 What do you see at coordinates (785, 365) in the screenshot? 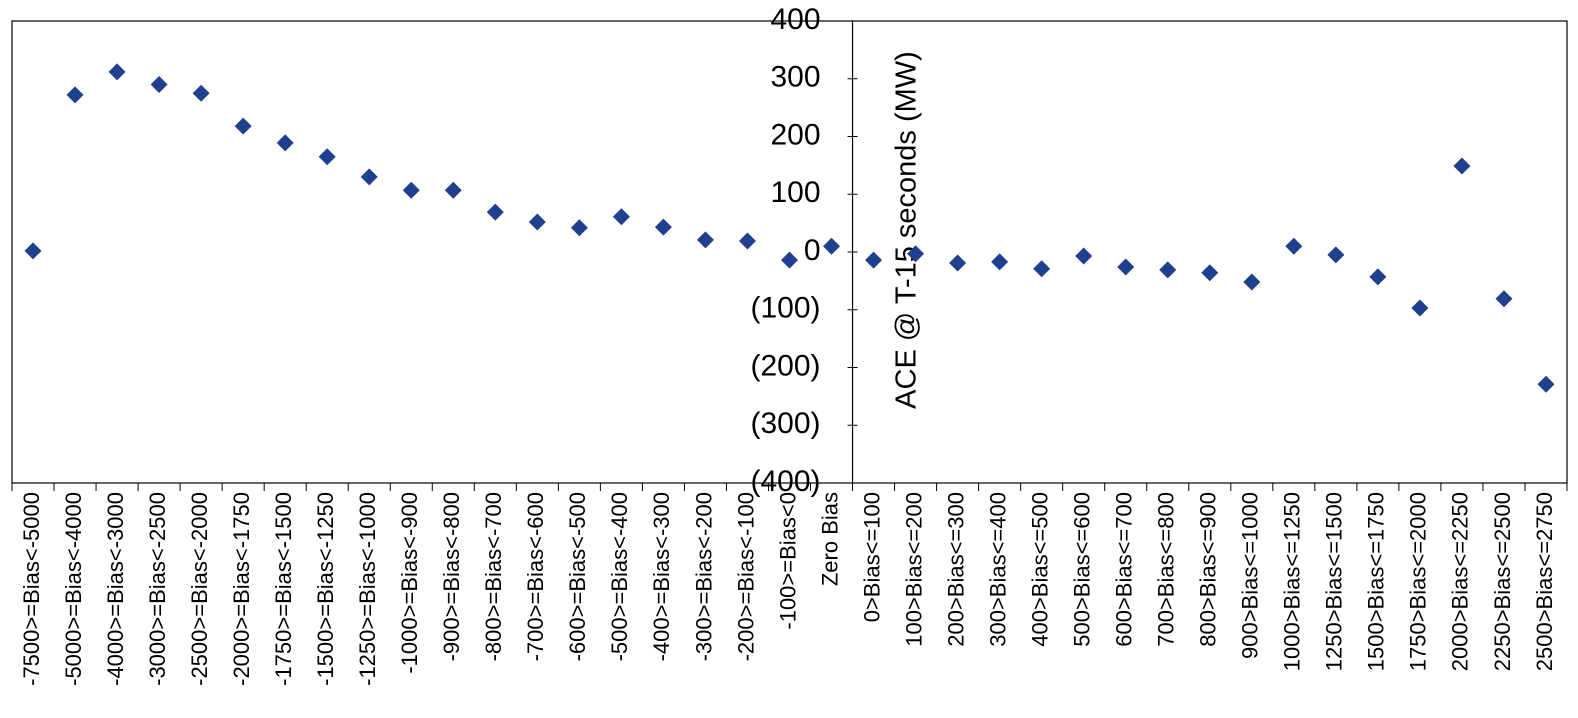
I see `y-tick-label: (200)` at bounding box center [785, 365].